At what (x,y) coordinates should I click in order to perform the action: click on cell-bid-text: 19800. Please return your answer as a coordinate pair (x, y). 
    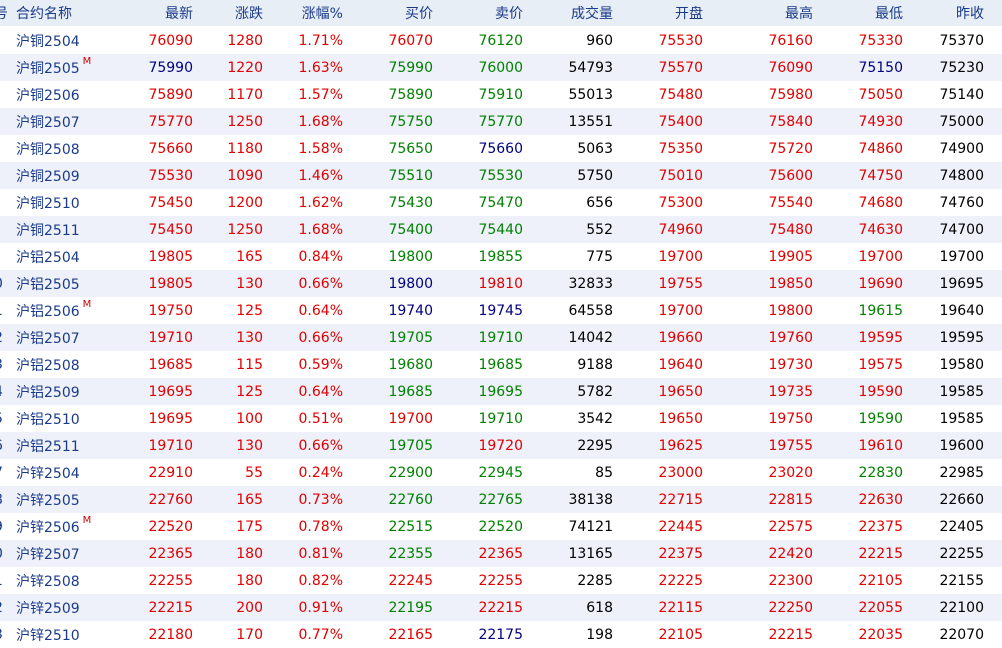
    Looking at the image, I should click on (410, 283).